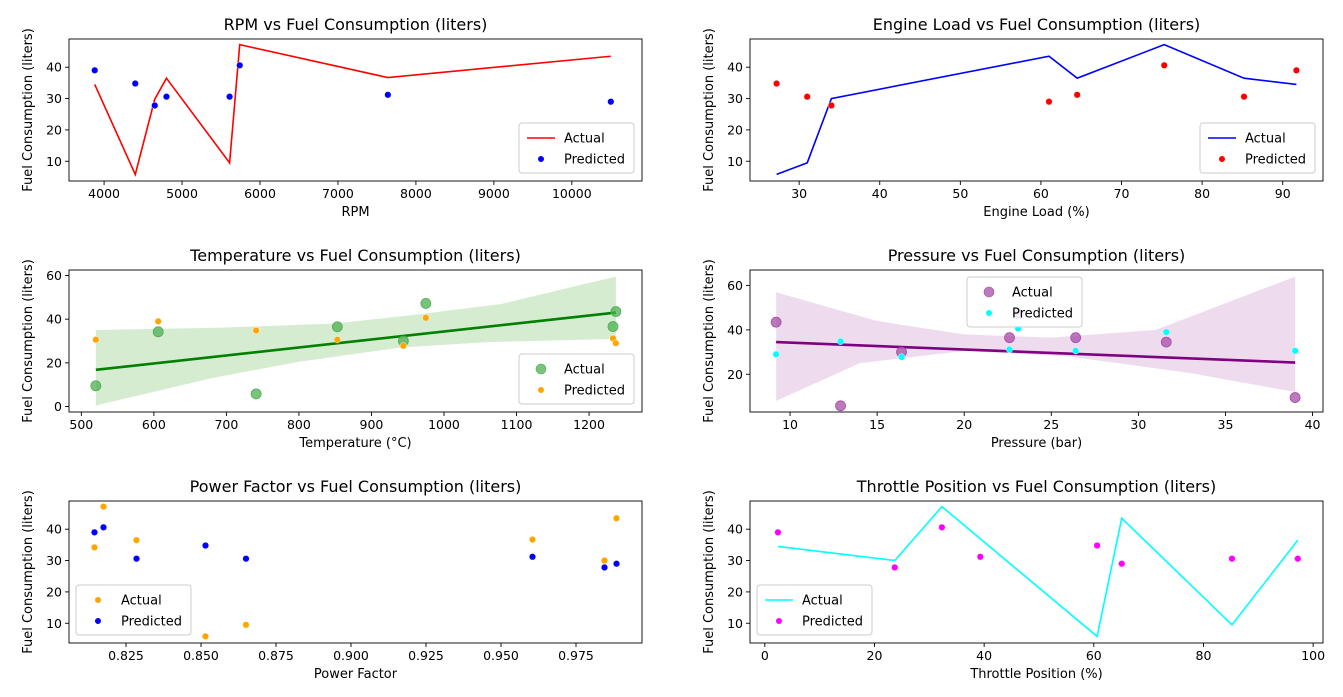 This screenshot has height=697, width=1343. Describe the element at coordinates (964, 424) in the screenshot. I see `x-tick-label: 20` at that location.